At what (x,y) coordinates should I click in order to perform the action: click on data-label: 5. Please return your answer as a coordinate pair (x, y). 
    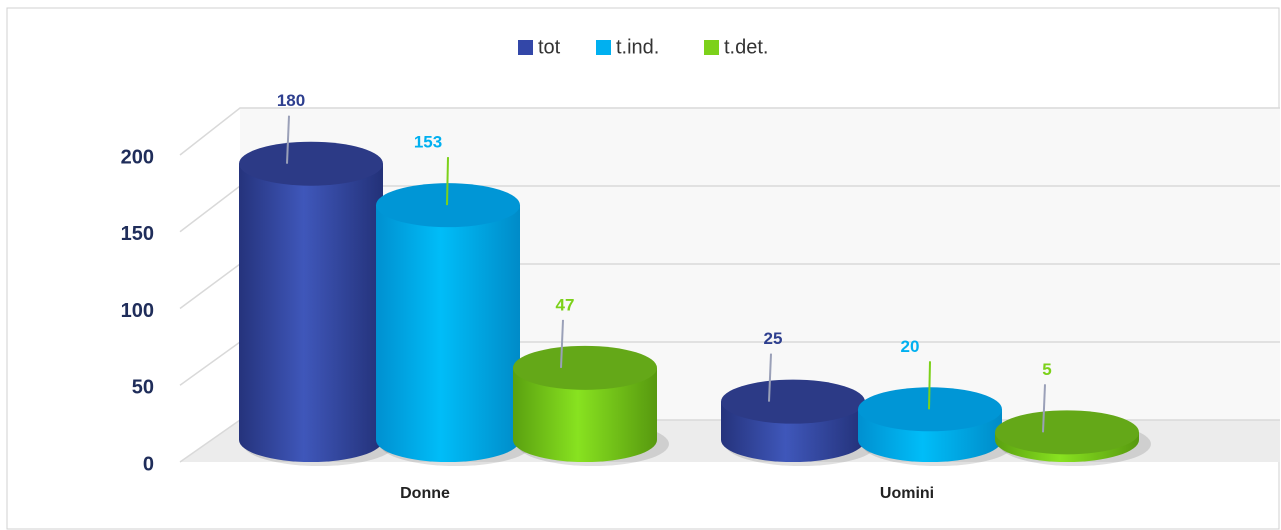
    Looking at the image, I should click on (1046, 369).